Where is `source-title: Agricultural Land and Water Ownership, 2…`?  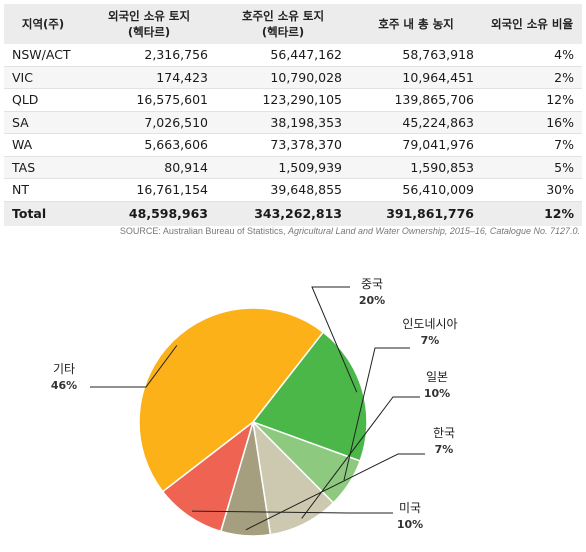
source-title: Agricultural Land and Water Ownership, 2… is located at coordinates (433, 231).